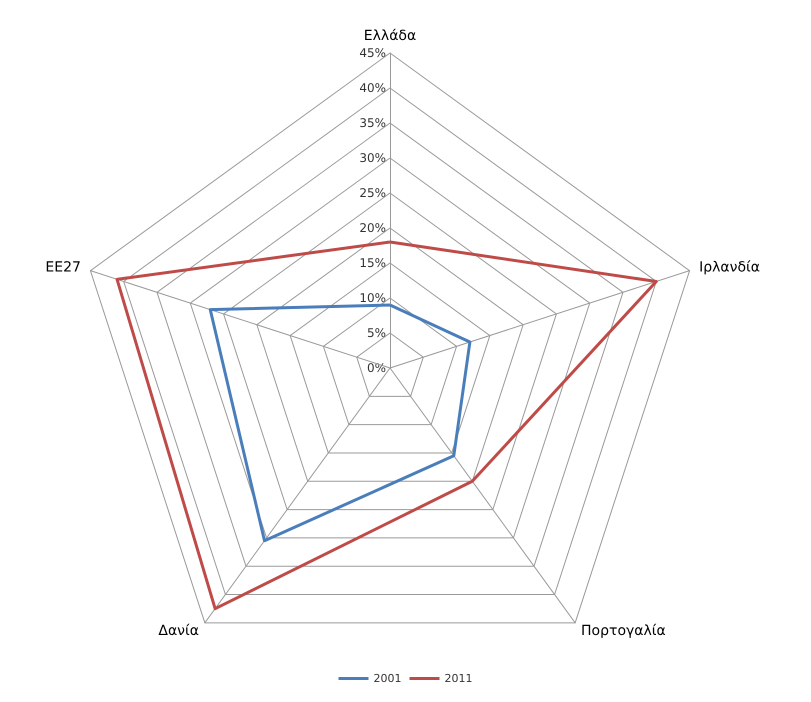  Describe the element at coordinates (458, 678) in the screenshot. I see `legend-label: 2011` at that location.